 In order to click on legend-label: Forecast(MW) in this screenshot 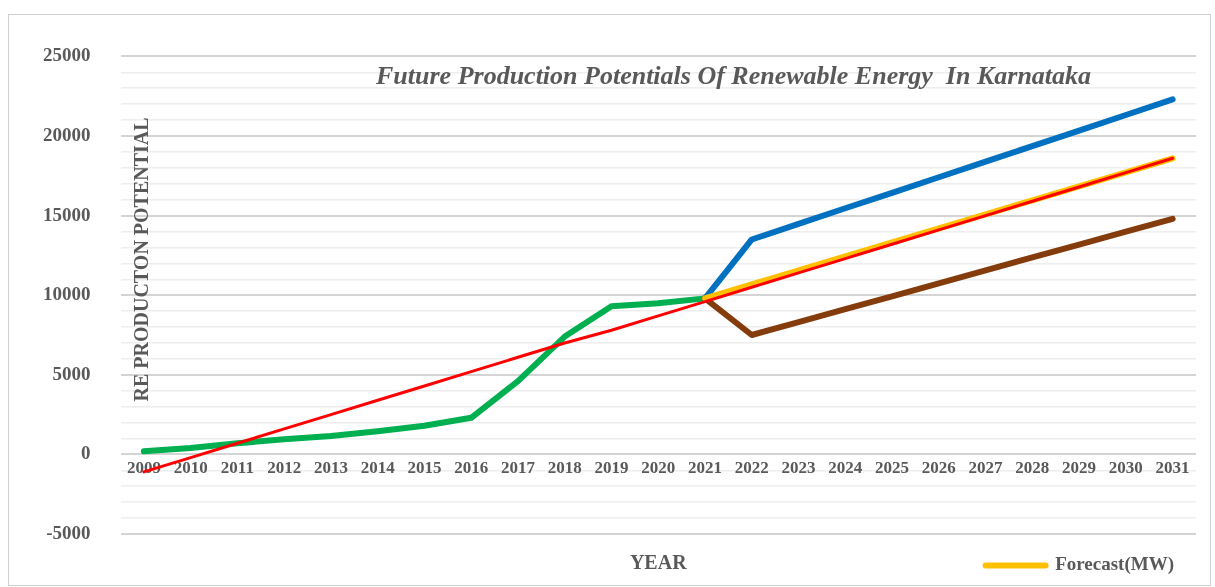, I will do `click(1114, 564)`.